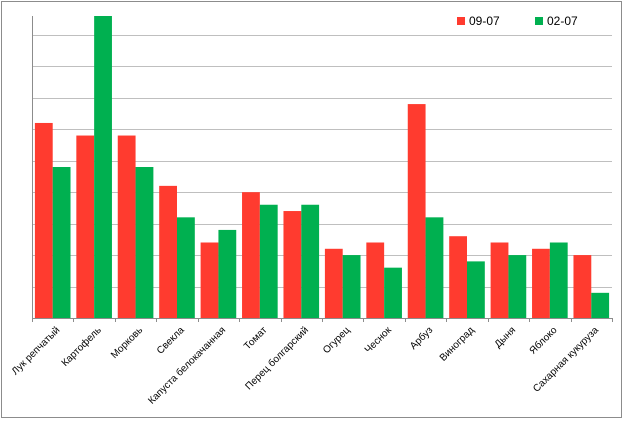 This screenshot has width=625, height=421. What do you see at coordinates (543, 340) in the screenshot?
I see `x-tick-label: Яблоко` at bounding box center [543, 340].